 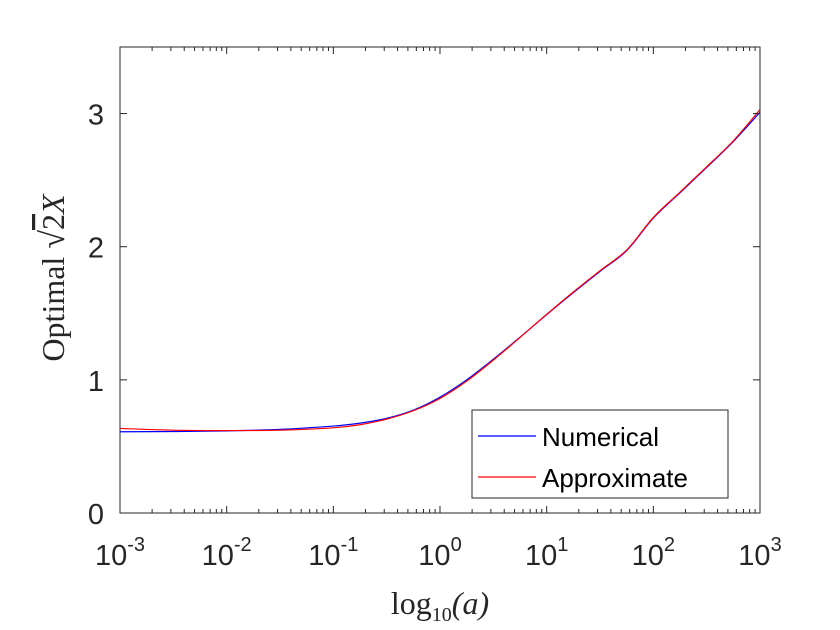 What do you see at coordinates (333, 553) in the screenshot?
I see `x-tick-label: 10⁻¹` at bounding box center [333, 553].